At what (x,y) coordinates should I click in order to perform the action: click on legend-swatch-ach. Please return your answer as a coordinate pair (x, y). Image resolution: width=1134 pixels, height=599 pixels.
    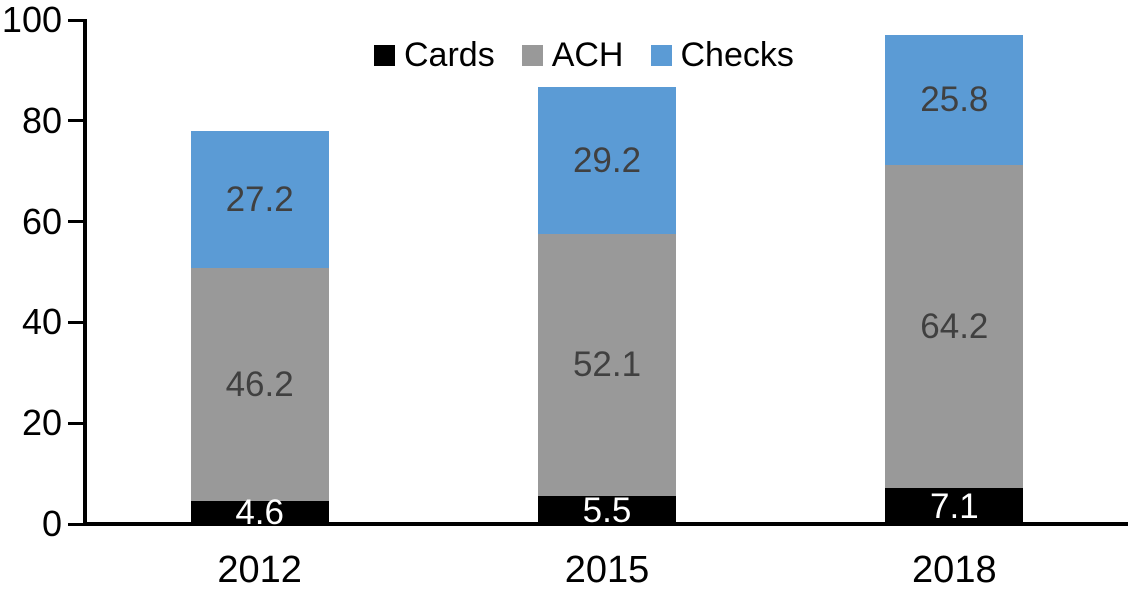
    Looking at the image, I should click on (532, 55).